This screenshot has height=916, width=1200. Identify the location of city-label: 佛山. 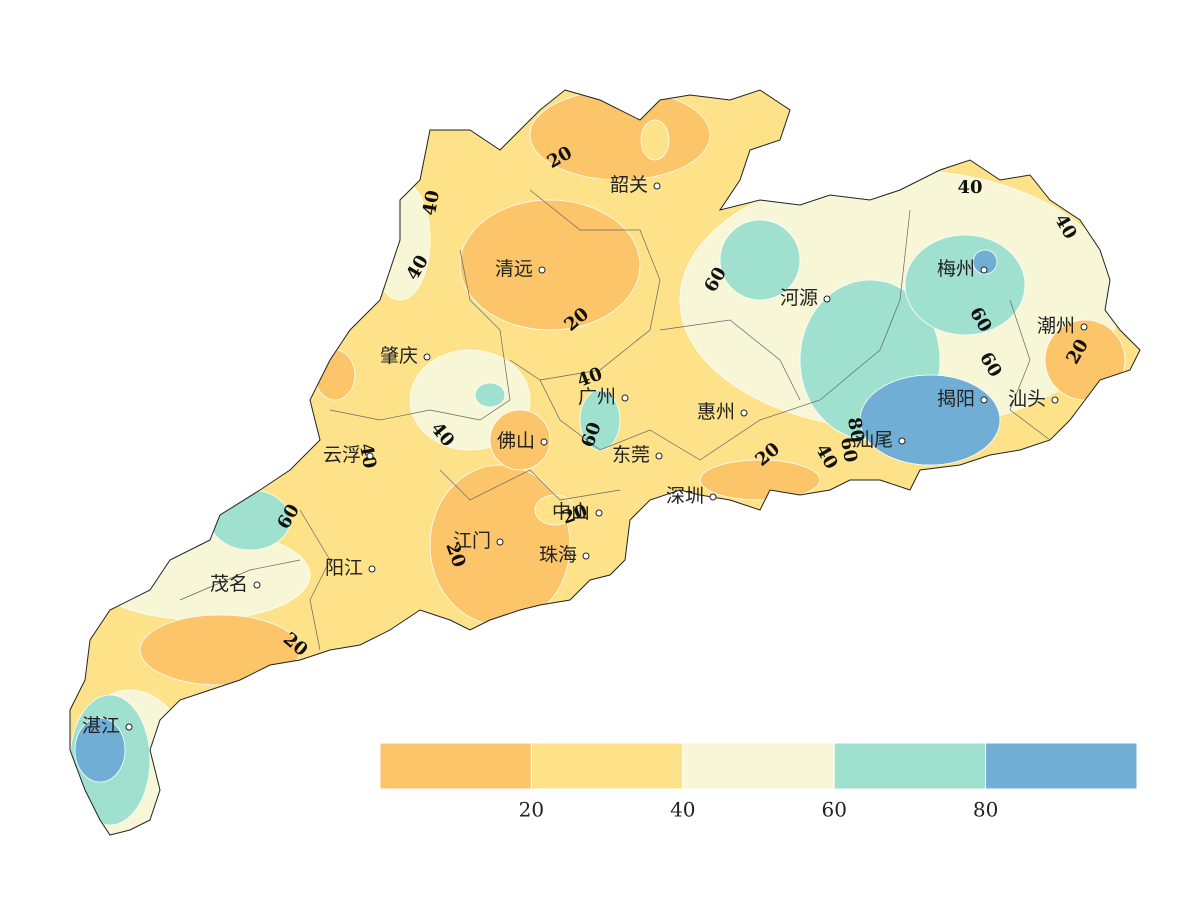
(516, 441).